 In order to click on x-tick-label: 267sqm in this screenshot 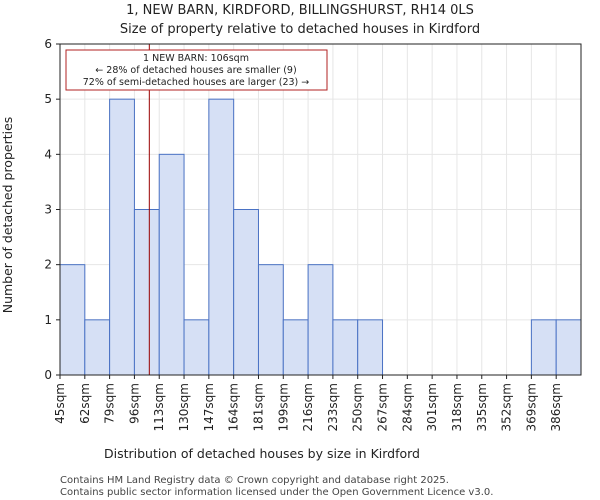, I will do `click(383, 407)`.